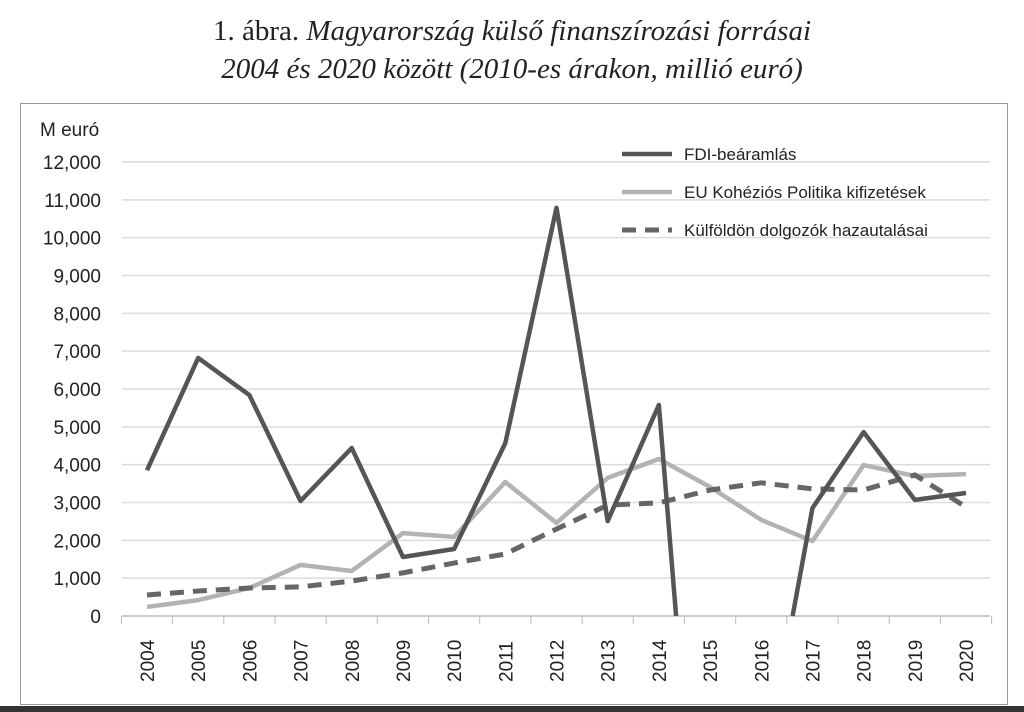 This screenshot has height=712, width=1024. What do you see at coordinates (77, 352) in the screenshot?
I see `y-tick-label: 7,000` at bounding box center [77, 352].